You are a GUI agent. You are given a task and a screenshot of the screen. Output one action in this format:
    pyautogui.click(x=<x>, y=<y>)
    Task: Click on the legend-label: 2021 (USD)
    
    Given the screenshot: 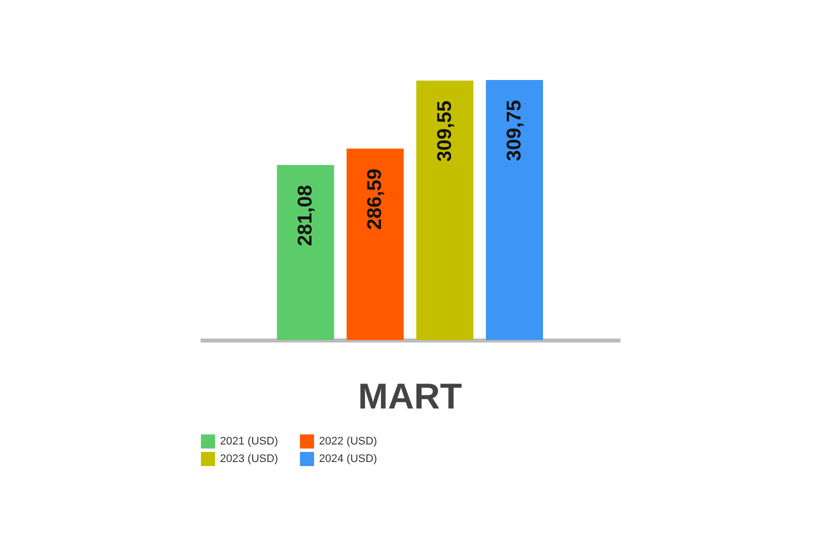 What is the action you would take?
    pyautogui.click(x=249, y=441)
    